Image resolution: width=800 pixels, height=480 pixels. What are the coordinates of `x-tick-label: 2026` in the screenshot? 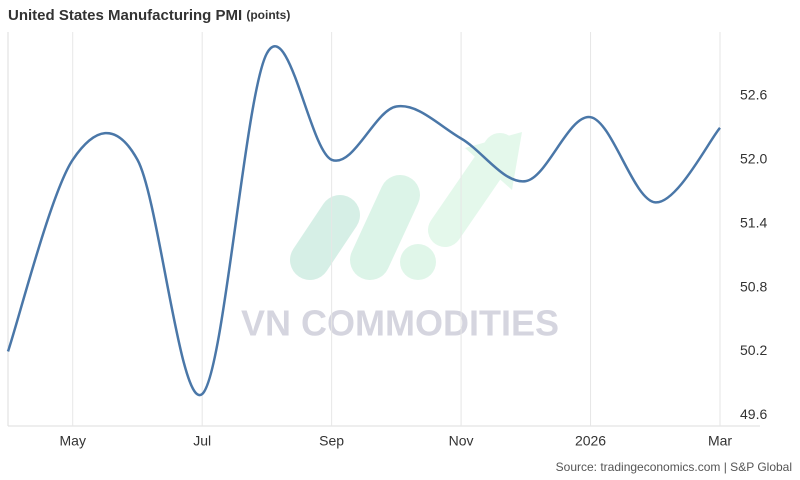 It's located at (590, 441).